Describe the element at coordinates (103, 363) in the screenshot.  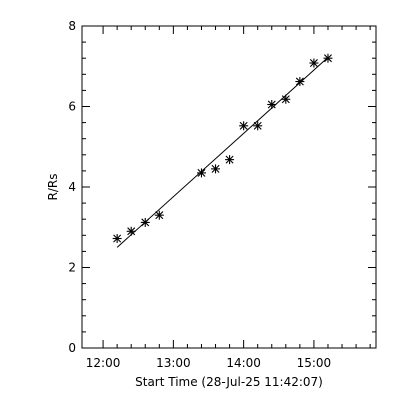
I see `x-tick-label: 12:00` at that location.